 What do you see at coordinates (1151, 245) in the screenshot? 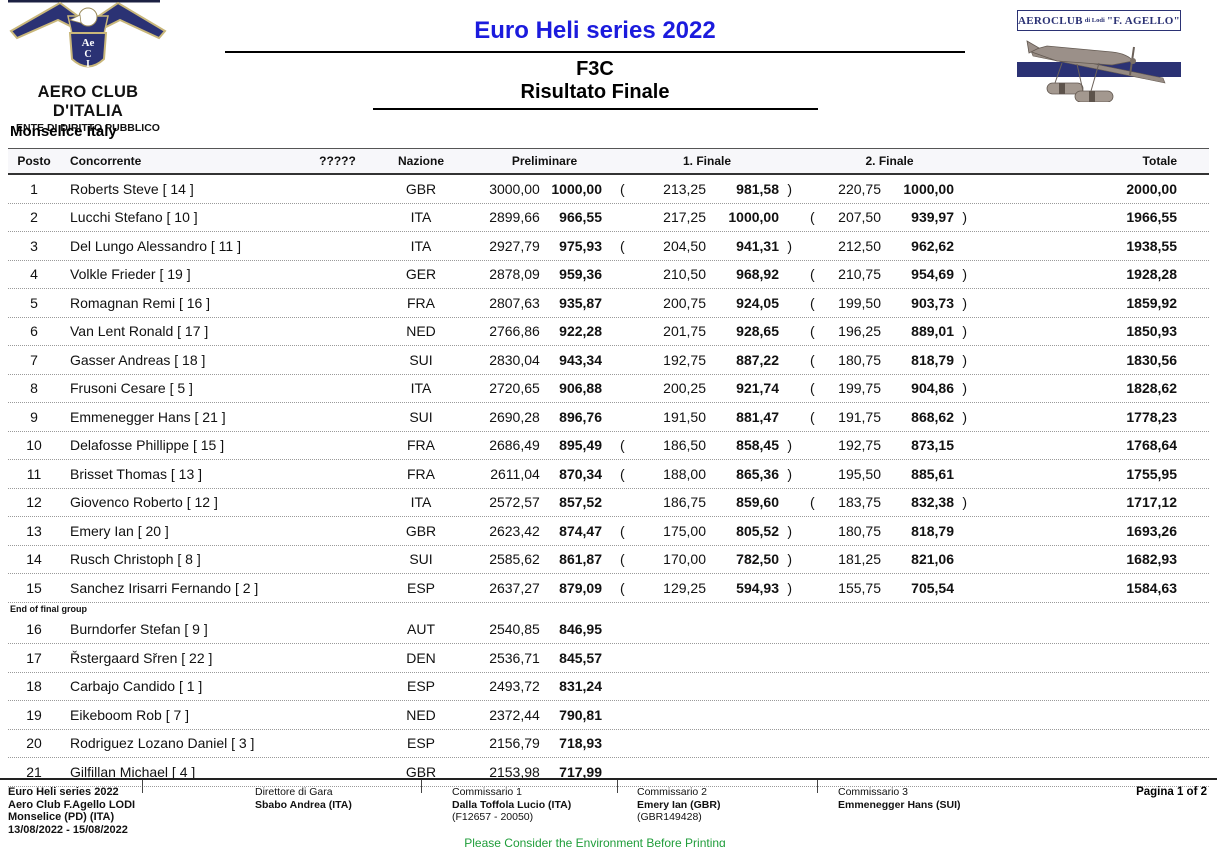
I see `cell-totale: 1938,55` at bounding box center [1151, 245].